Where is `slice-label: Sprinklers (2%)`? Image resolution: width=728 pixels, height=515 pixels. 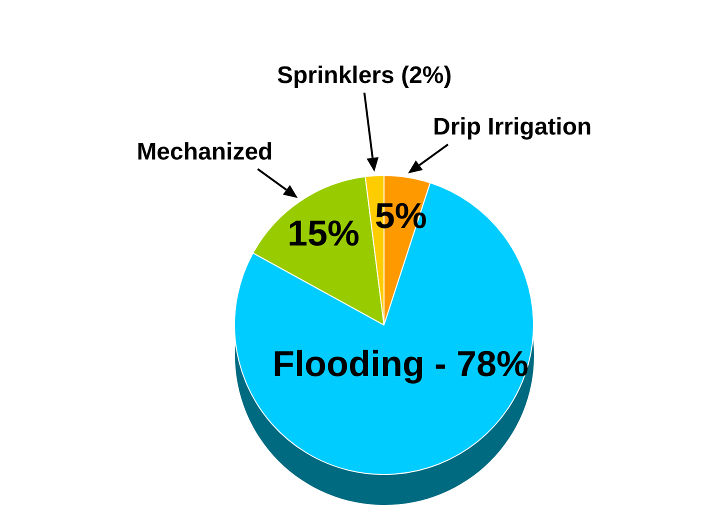
slice-label: Sprinklers (2%) is located at coordinates (364, 76).